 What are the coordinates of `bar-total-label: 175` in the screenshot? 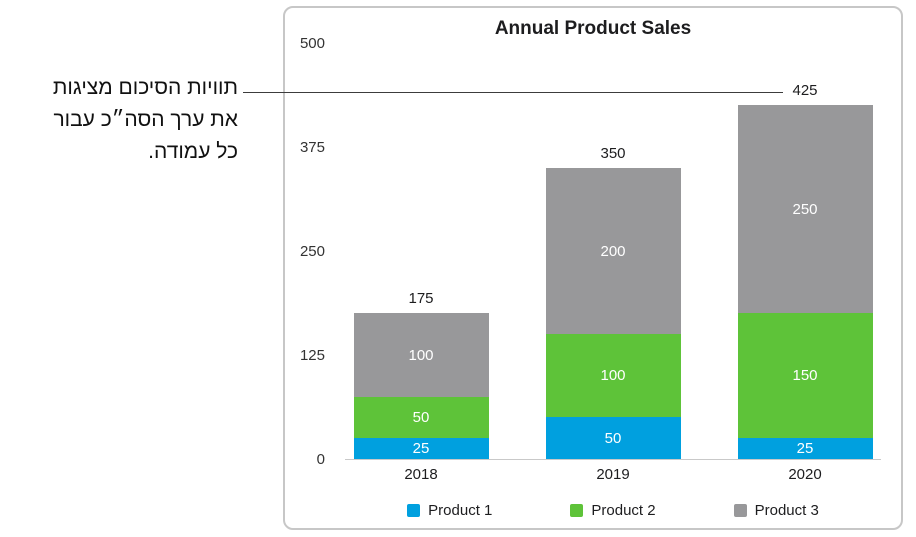 It's located at (421, 299).